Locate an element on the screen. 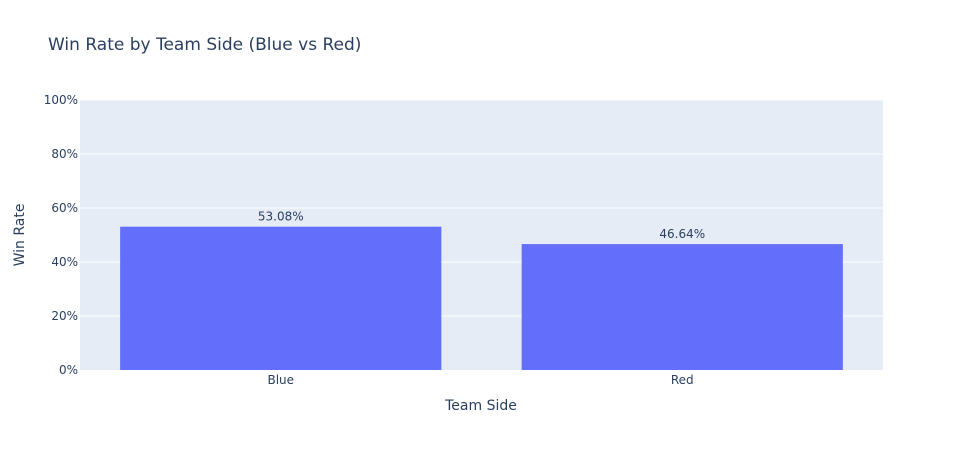 The image size is (963, 450). y-tick-label: 40% is located at coordinates (64, 262).